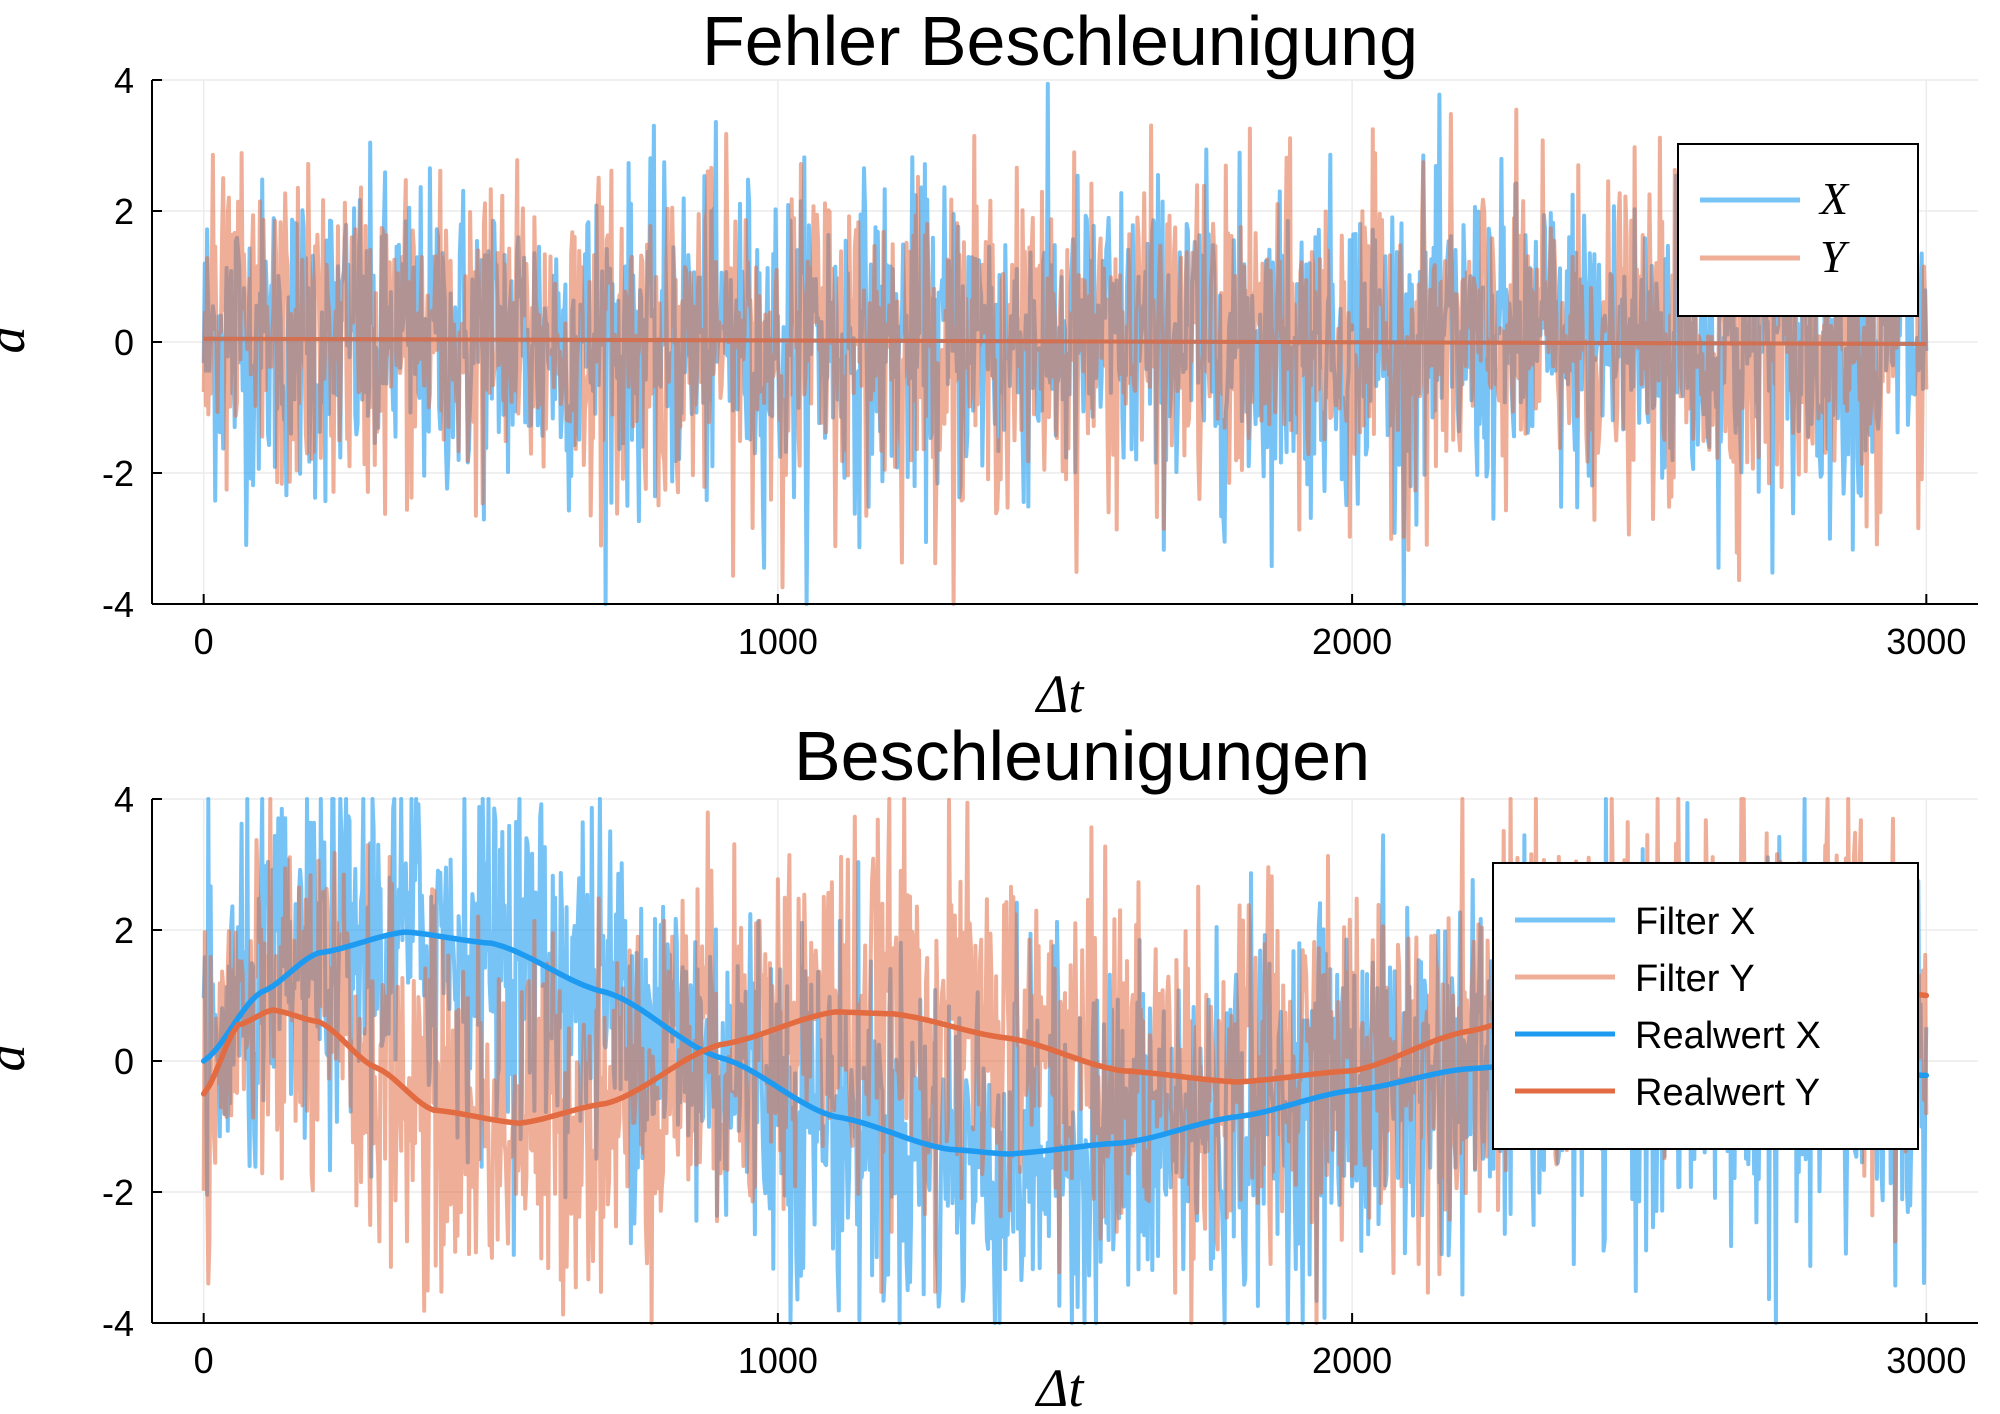 This screenshot has height=1414, width=2000. What do you see at coordinates (204, 641) in the screenshot?
I see `chart-1-xtick-label: 0` at bounding box center [204, 641].